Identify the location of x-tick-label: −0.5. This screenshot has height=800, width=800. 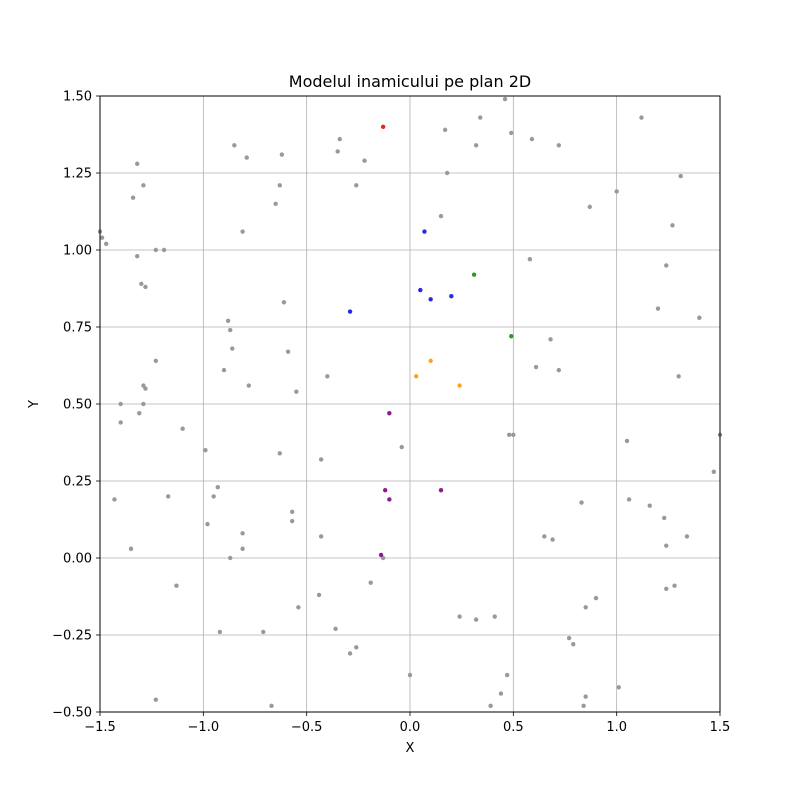
(307, 727).